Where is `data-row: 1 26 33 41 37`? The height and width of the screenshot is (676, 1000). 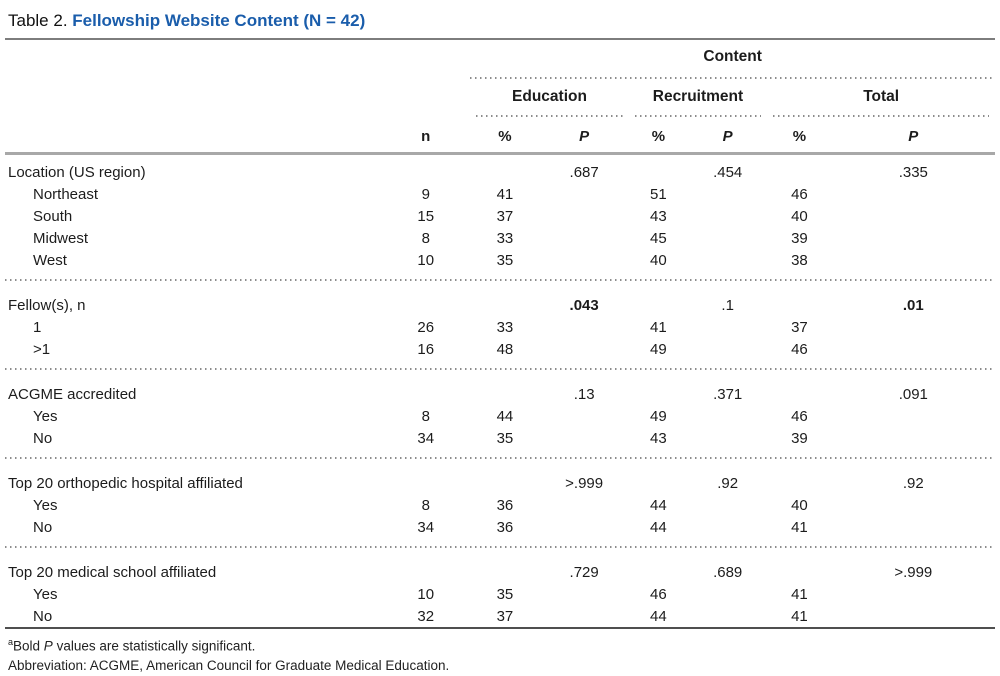
data-row: 1 26 33 41 37 is located at coordinates (500, 327).